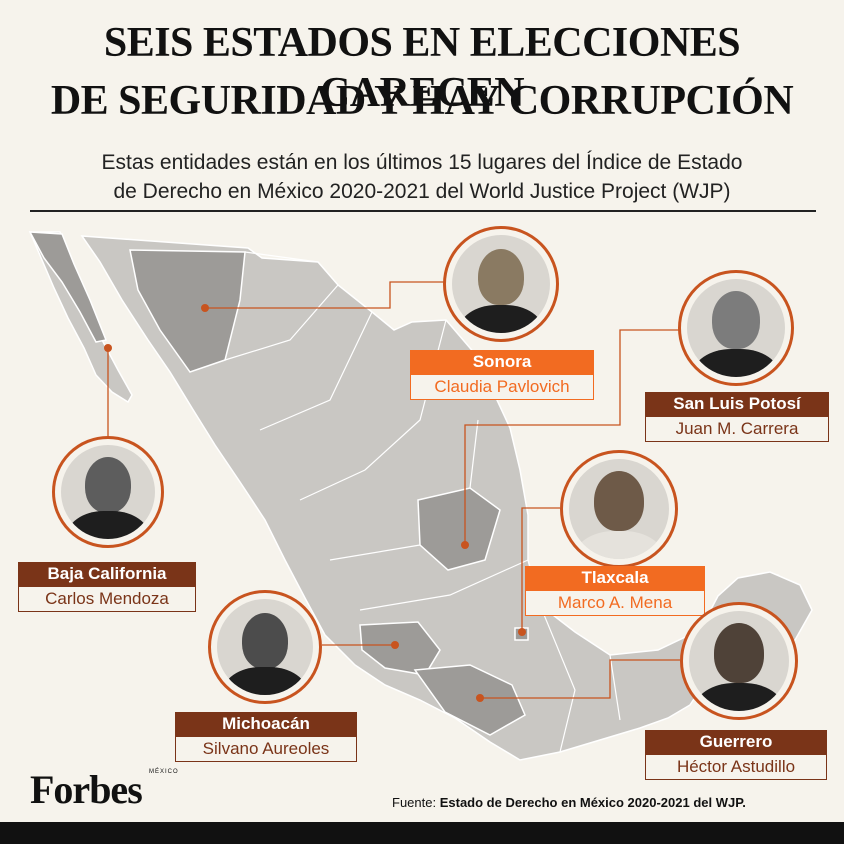 Image resolution: width=844 pixels, height=844 pixels. What do you see at coordinates (107, 574) in the screenshot?
I see `state-name: Baja California` at bounding box center [107, 574].